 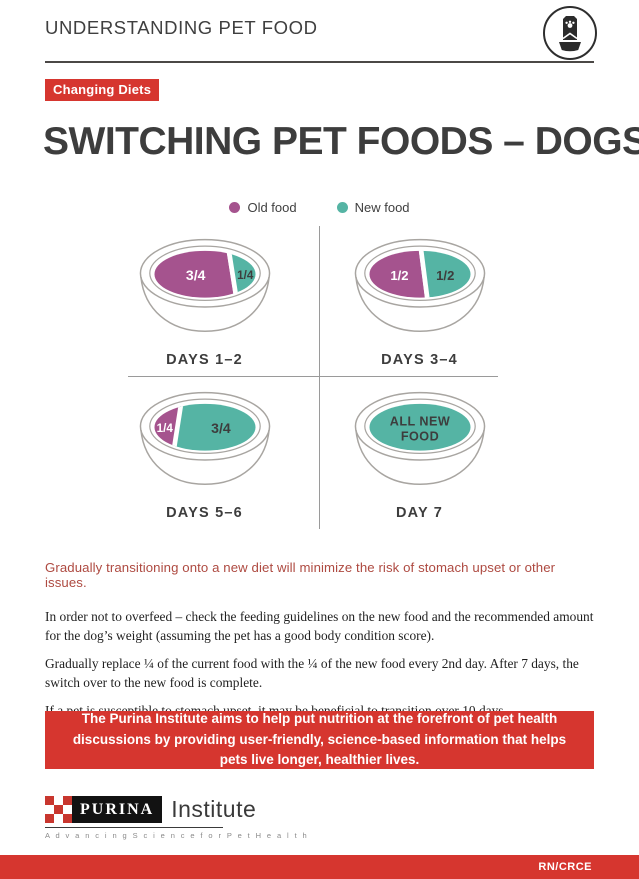 What do you see at coordinates (419, 513) in the screenshot?
I see `bowl-caption: DAY 7` at bounding box center [419, 513].